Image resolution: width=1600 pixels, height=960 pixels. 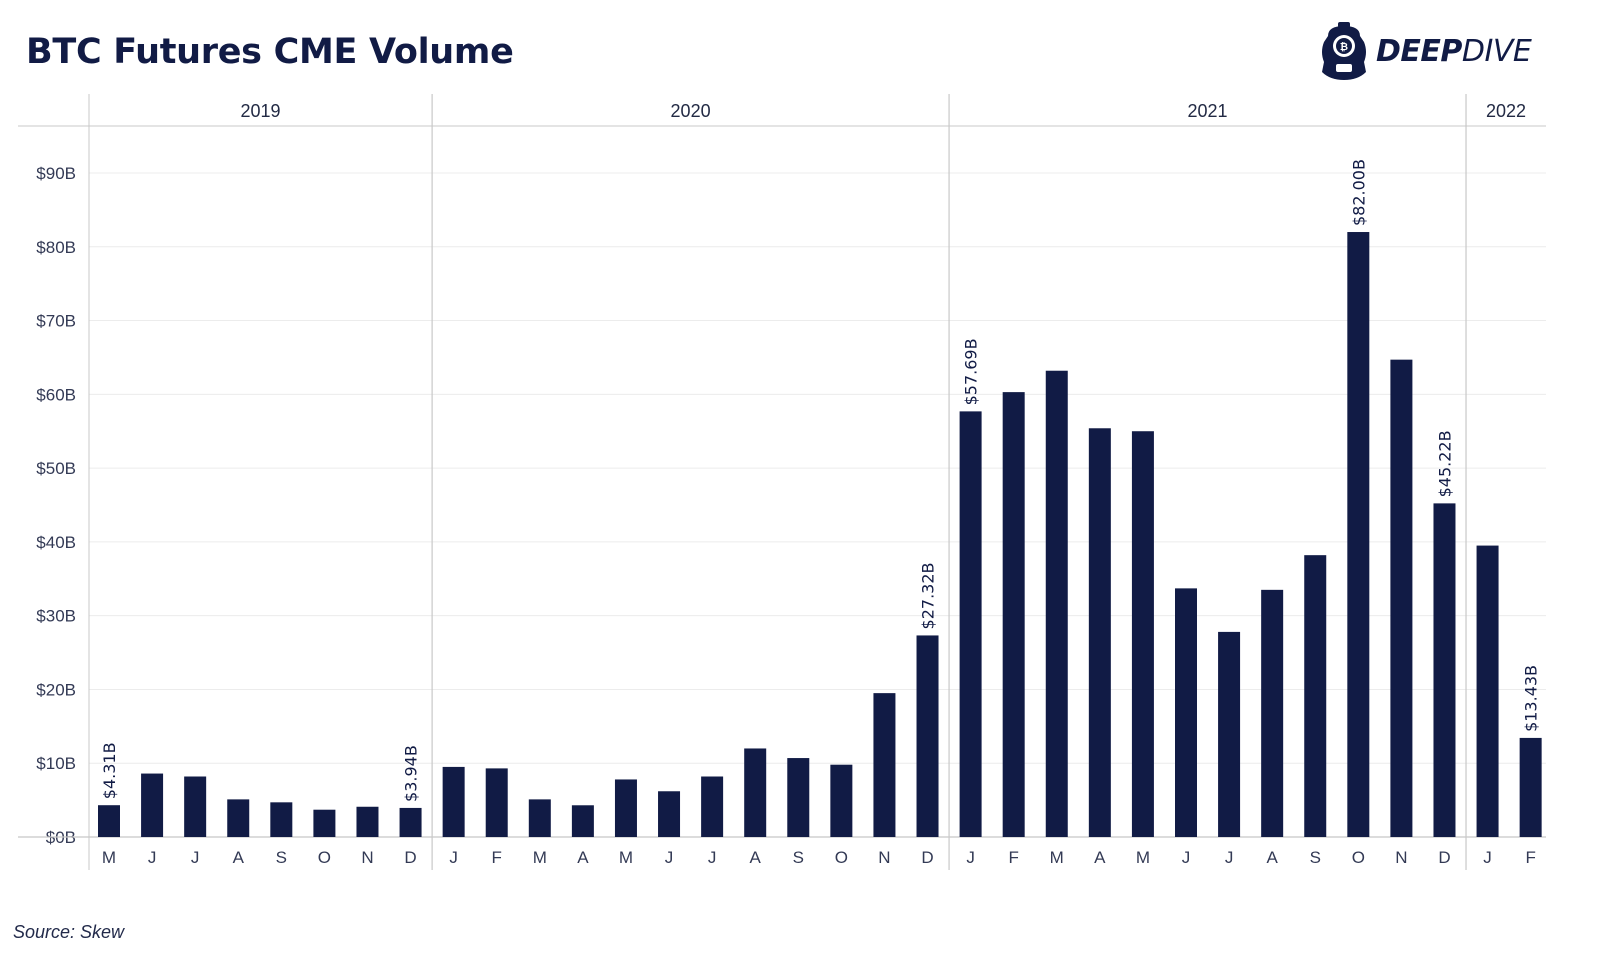 What do you see at coordinates (1506, 111) in the screenshot?
I see `year-label-2022: 2022` at bounding box center [1506, 111].